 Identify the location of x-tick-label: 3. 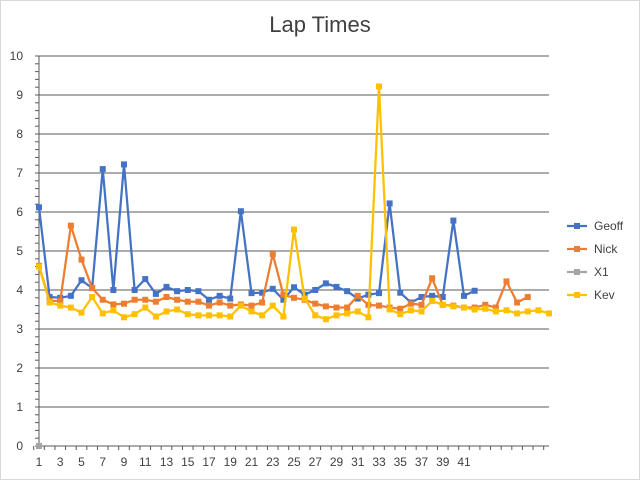
(60, 462).